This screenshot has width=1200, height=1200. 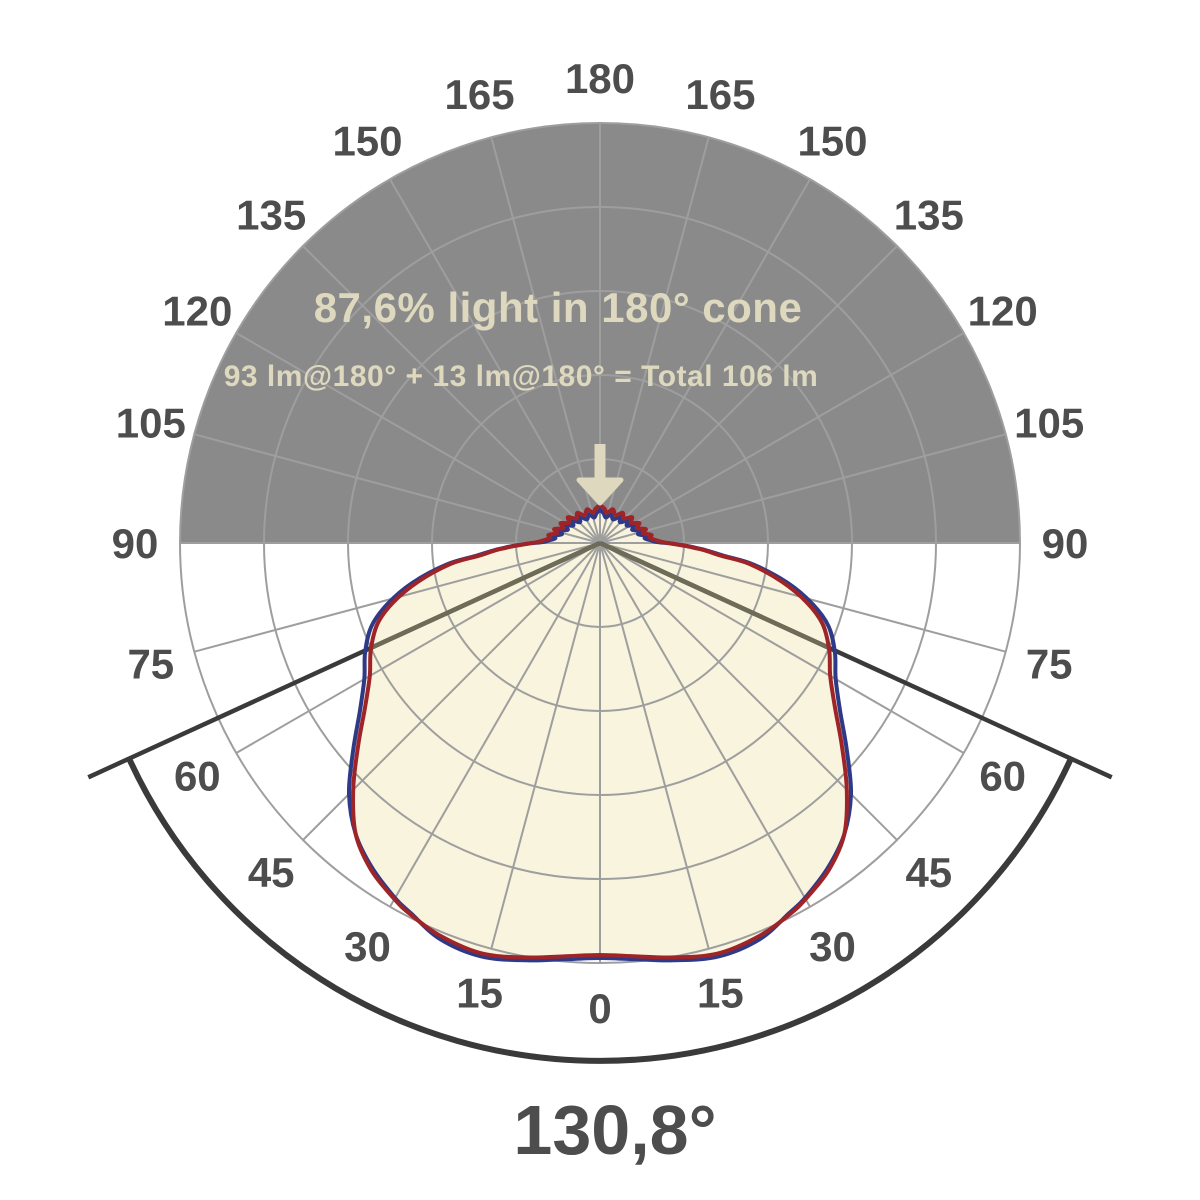 What do you see at coordinates (367, 946) in the screenshot?
I see `angle-label-30-left: 30` at bounding box center [367, 946].